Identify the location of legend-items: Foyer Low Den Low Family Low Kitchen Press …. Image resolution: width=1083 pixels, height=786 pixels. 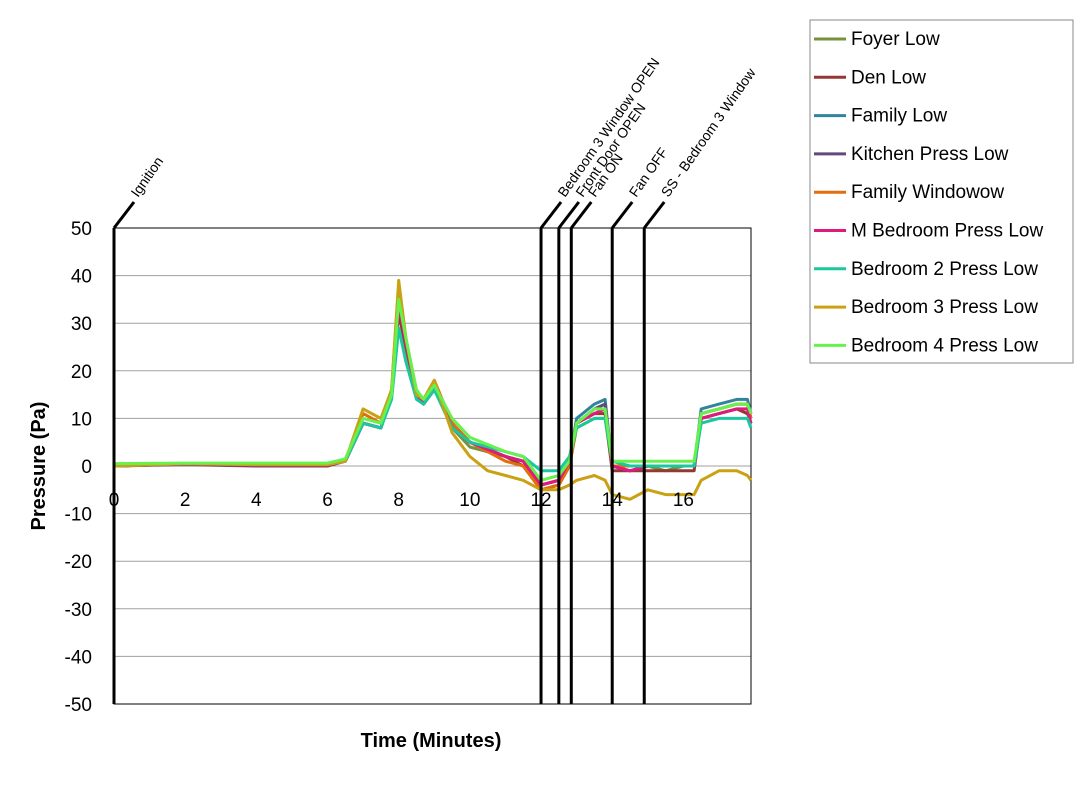
(928, 192).